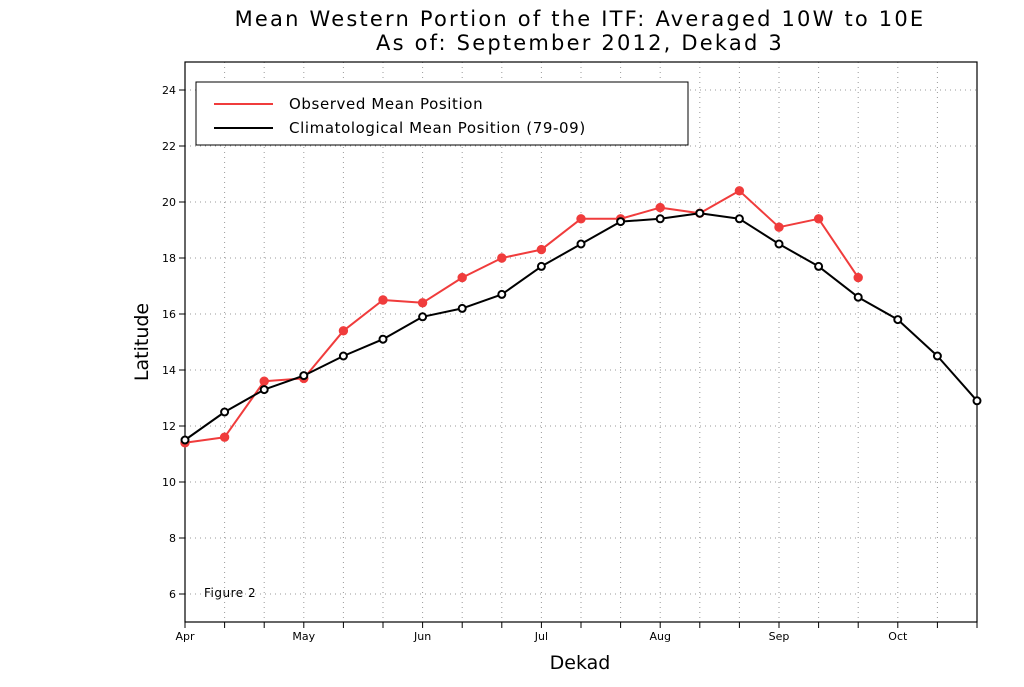 The width and height of the screenshot is (1024, 687). What do you see at coordinates (580, 43) in the screenshot?
I see `chart-subtitle: As of: September 2012, Dekad 3` at bounding box center [580, 43].